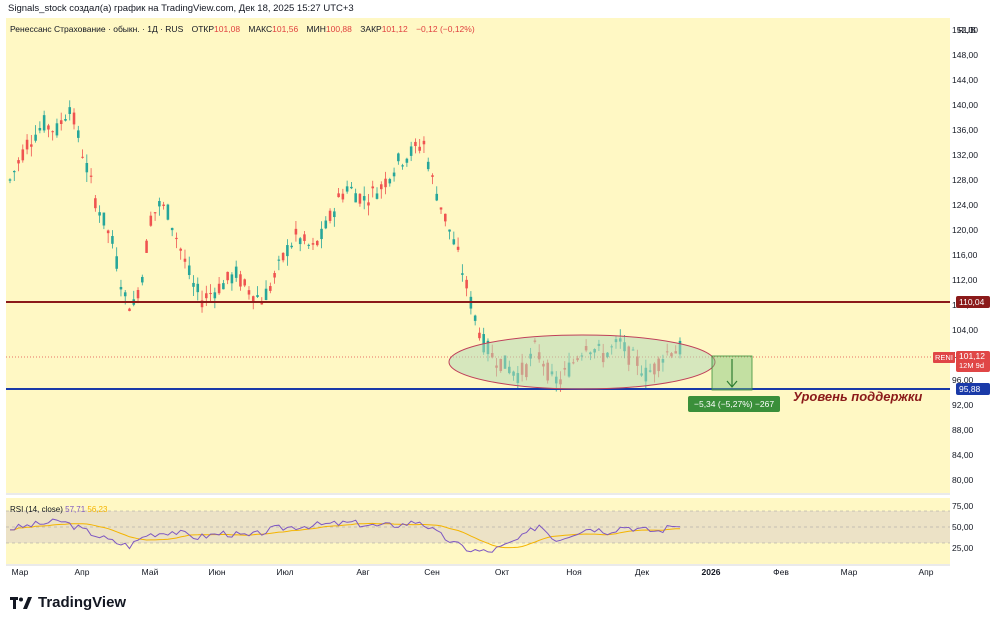 The height and width of the screenshot is (623, 1000). Describe the element at coordinates (582, 362) in the screenshot. I see `consolidation-ellipse` at that location.